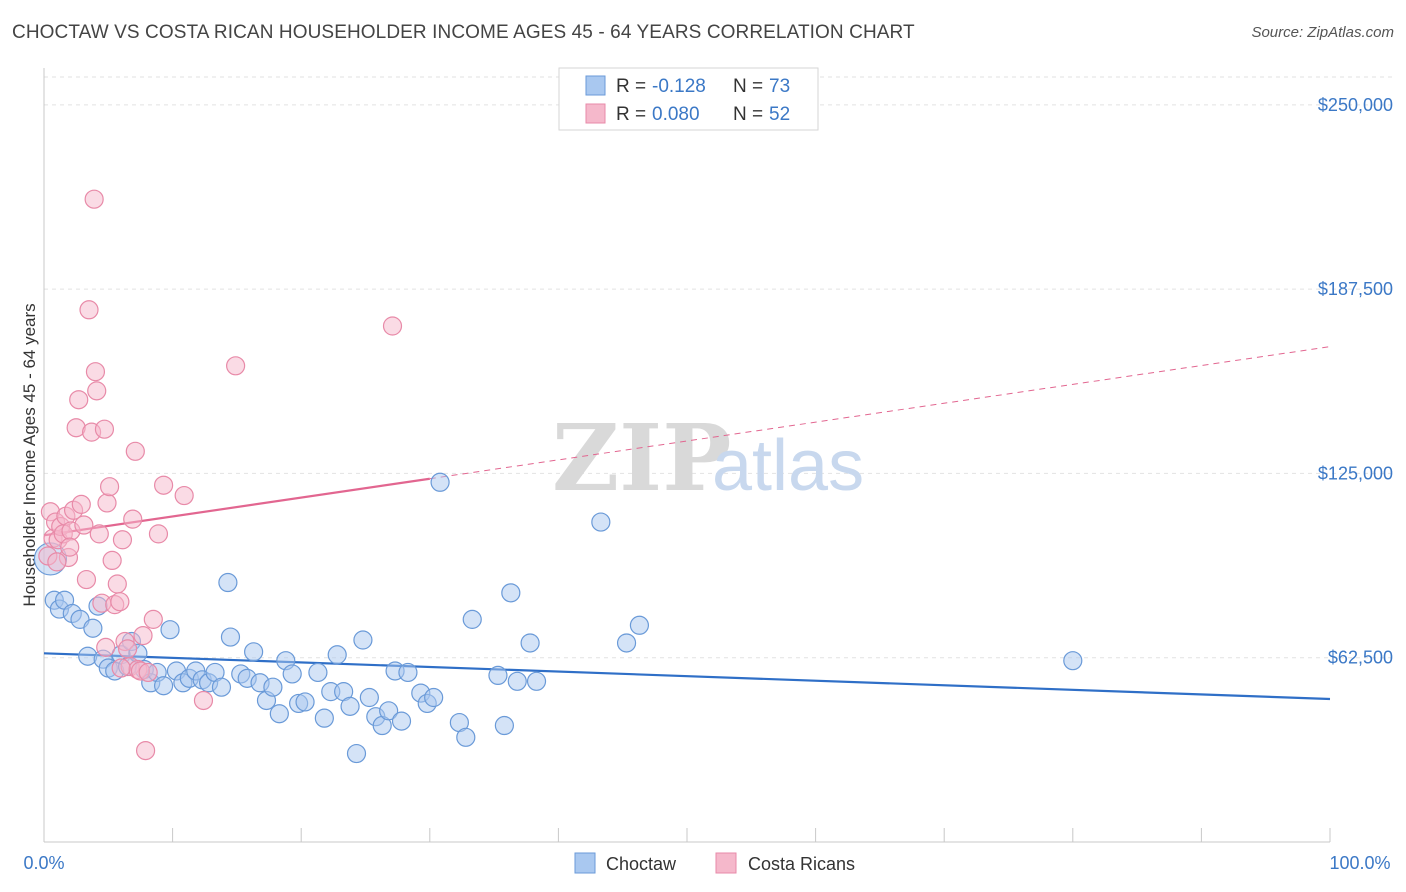  Describe the element at coordinates (1355, 473) in the screenshot. I see `y-tick-label: $125,000` at that location.